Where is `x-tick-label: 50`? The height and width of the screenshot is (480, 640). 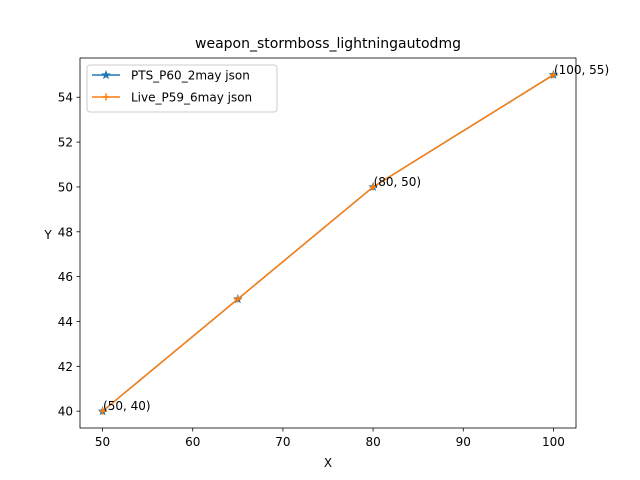
x-tick-label: 50 is located at coordinates (102, 442).